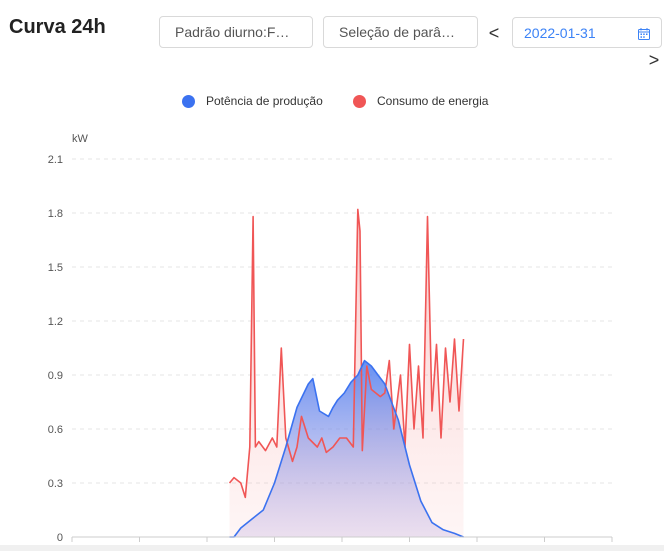 The width and height of the screenshot is (664, 551). Describe the element at coordinates (494, 33) in the screenshot. I see `prev-date-button: <` at that location.